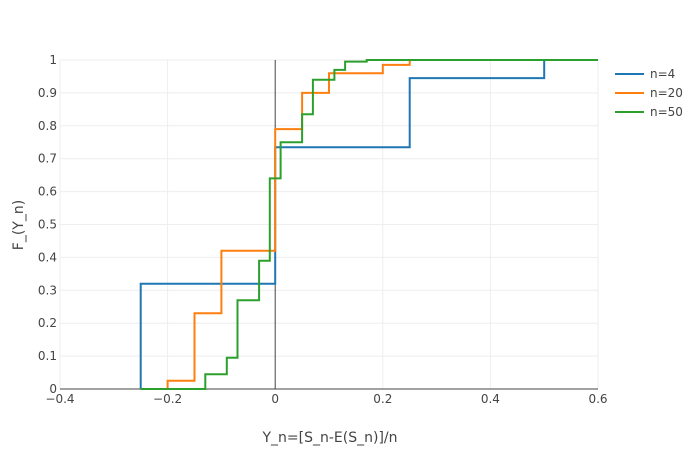  What do you see at coordinates (59, 399) in the screenshot?
I see `x-tick-label: −0.4` at bounding box center [59, 399].